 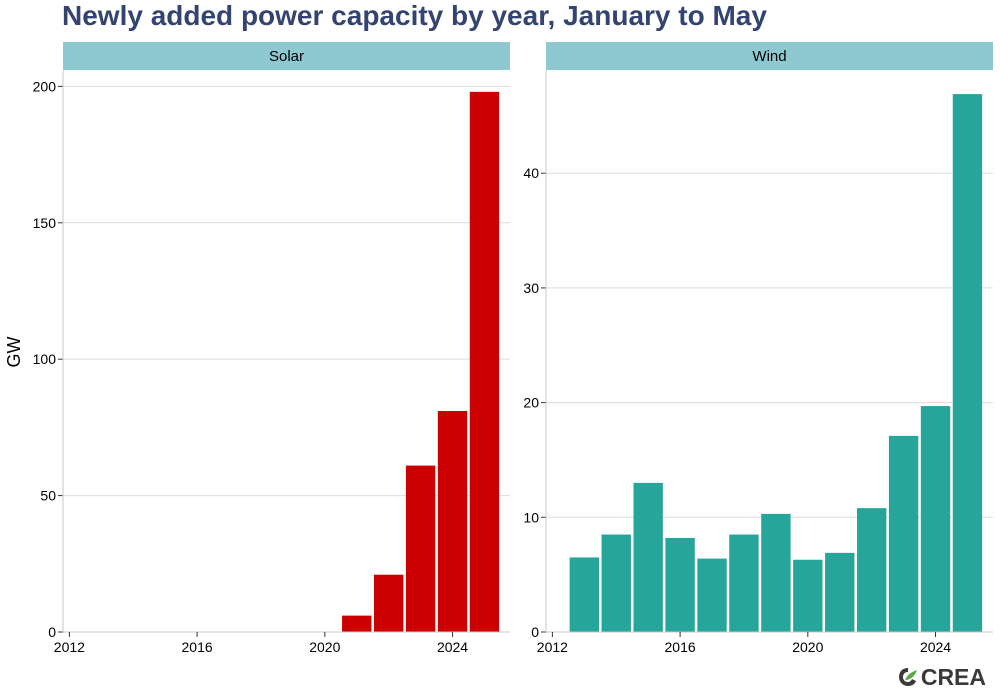 What do you see at coordinates (531, 403) in the screenshot?
I see `wind-y-tick-label: 20` at bounding box center [531, 403].